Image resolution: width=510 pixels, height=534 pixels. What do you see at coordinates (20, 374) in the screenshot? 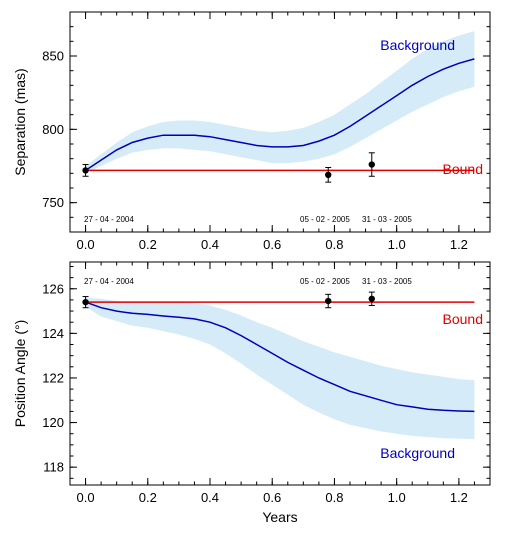
I see `y-axis-title: Position Angle (°)` at bounding box center [20, 374].